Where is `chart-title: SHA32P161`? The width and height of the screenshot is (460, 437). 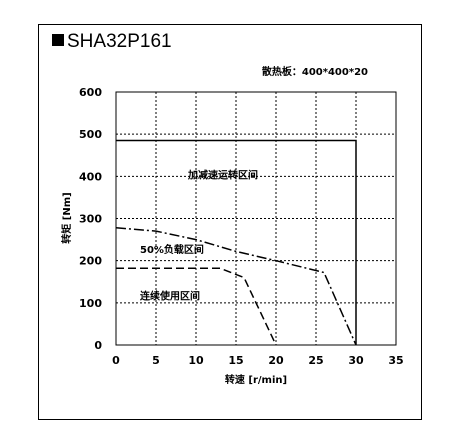
chart-title: SHA32P161 is located at coordinates (112, 42).